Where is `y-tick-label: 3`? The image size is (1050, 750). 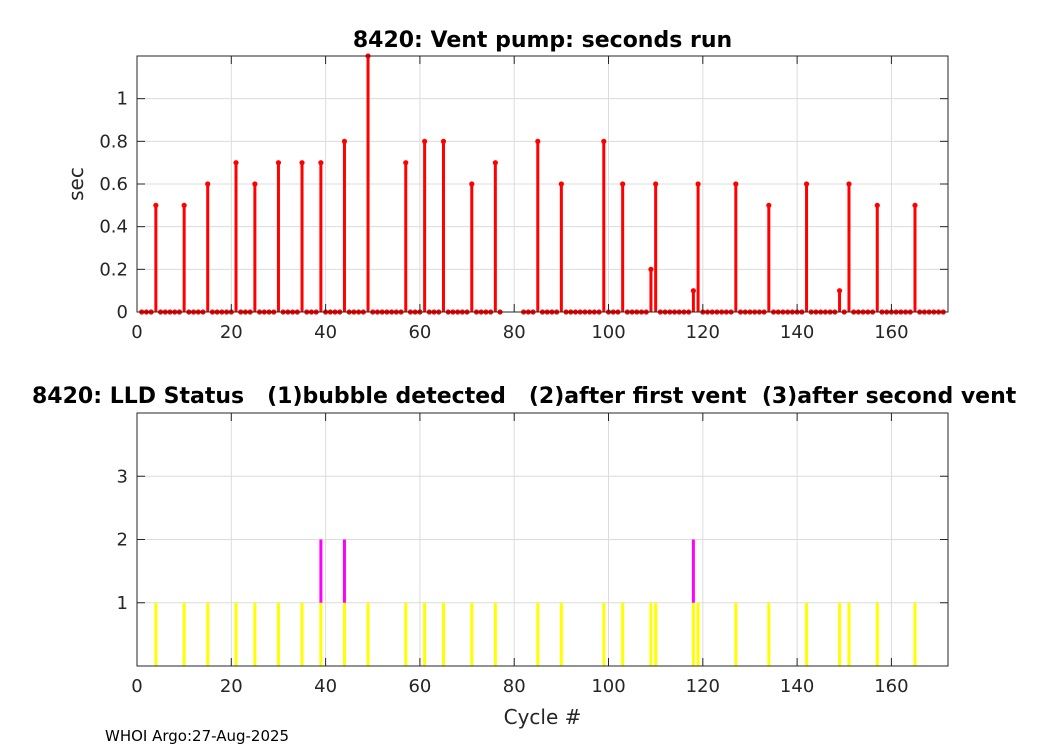
y-tick-label: 3 is located at coordinates (122, 476).